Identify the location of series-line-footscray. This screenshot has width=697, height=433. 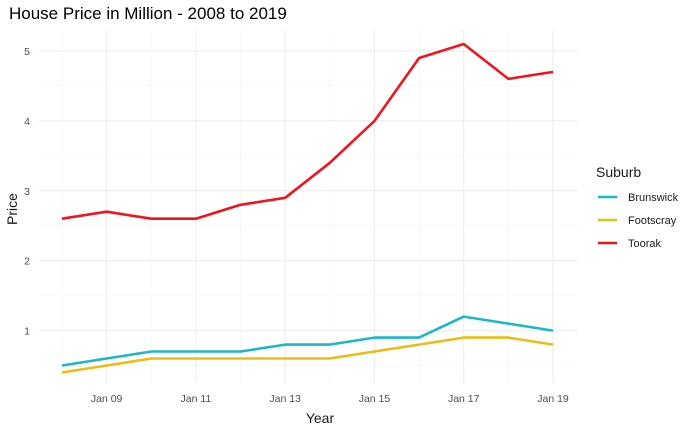
(307, 355).